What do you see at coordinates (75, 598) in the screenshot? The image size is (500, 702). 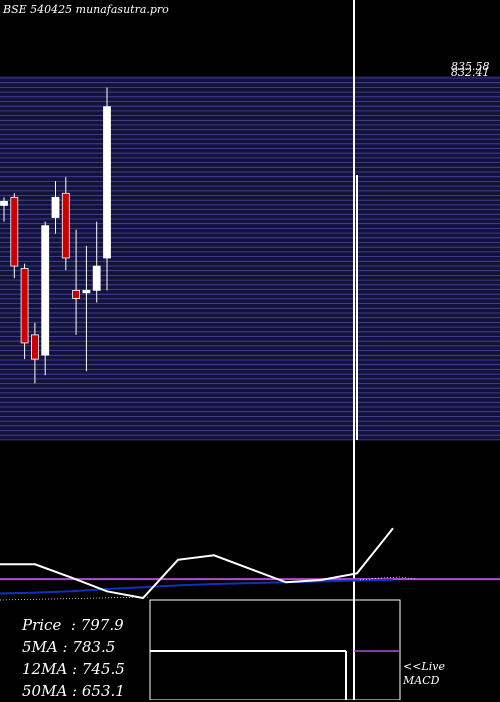 I see `dotted-baseline` at bounding box center [75, 598].